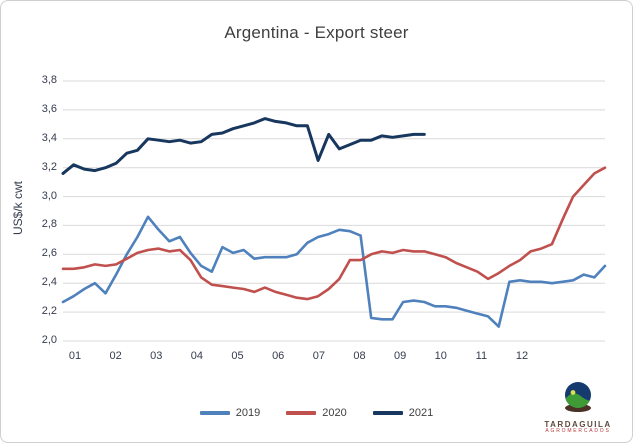 The image size is (633, 443). Describe the element at coordinates (522, 356) in the screenshot. I see `x-tick-label: 12` at that location.